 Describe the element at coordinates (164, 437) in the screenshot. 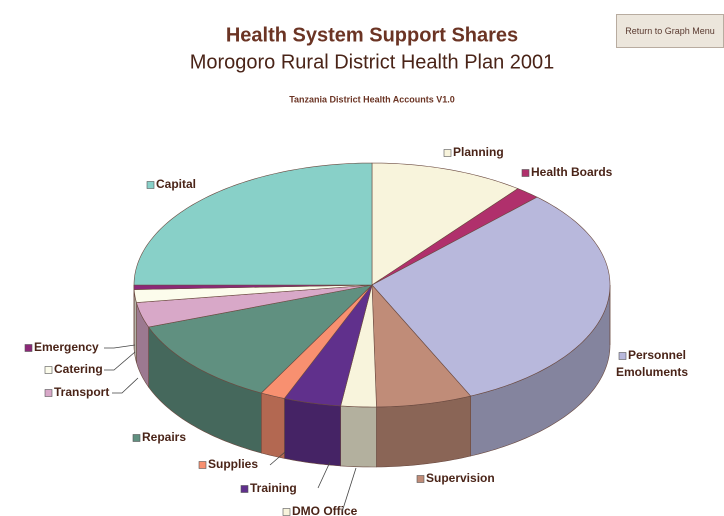

I see `slice-label: Repairs` at that location.